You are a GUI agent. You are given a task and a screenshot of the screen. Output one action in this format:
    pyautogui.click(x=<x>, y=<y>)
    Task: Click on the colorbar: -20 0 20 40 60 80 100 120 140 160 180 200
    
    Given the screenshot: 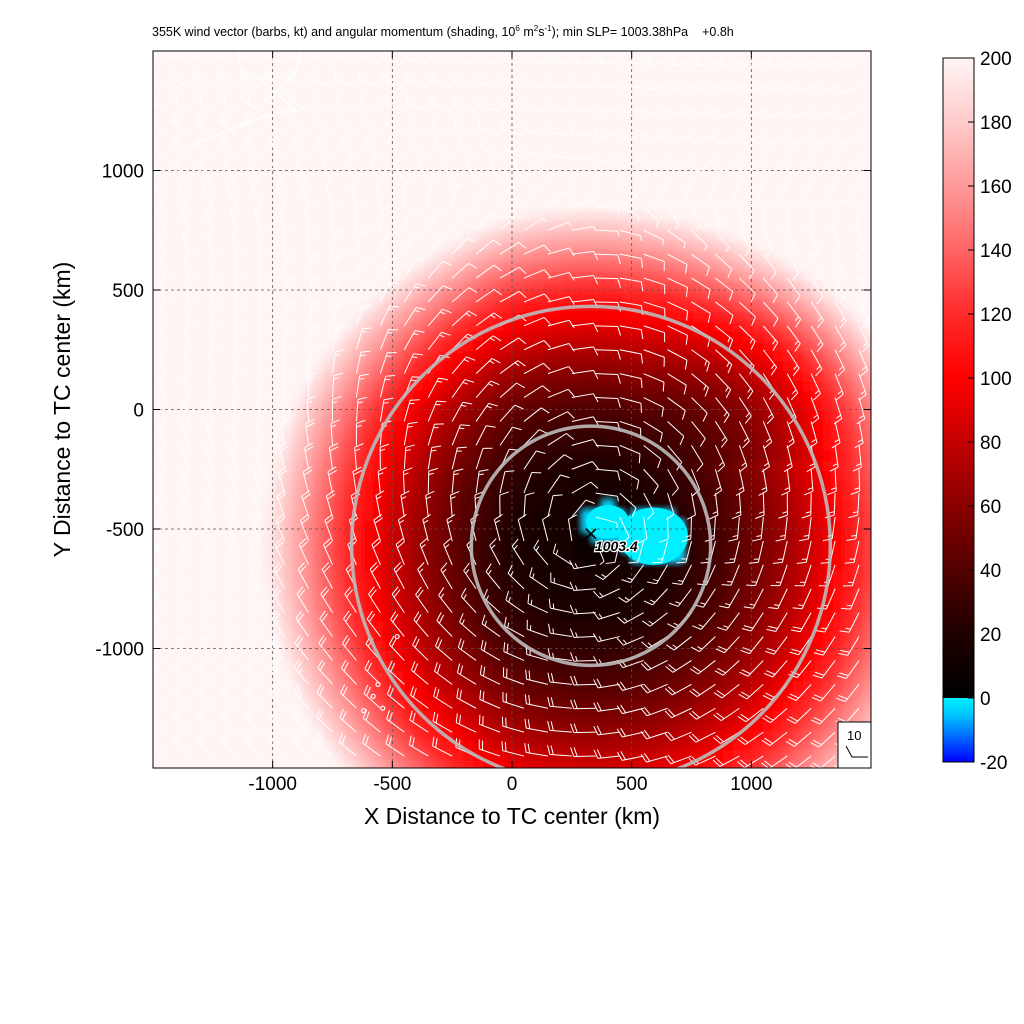 What is the action you would take?
    pyautogui.click(x=977, y=411)
    